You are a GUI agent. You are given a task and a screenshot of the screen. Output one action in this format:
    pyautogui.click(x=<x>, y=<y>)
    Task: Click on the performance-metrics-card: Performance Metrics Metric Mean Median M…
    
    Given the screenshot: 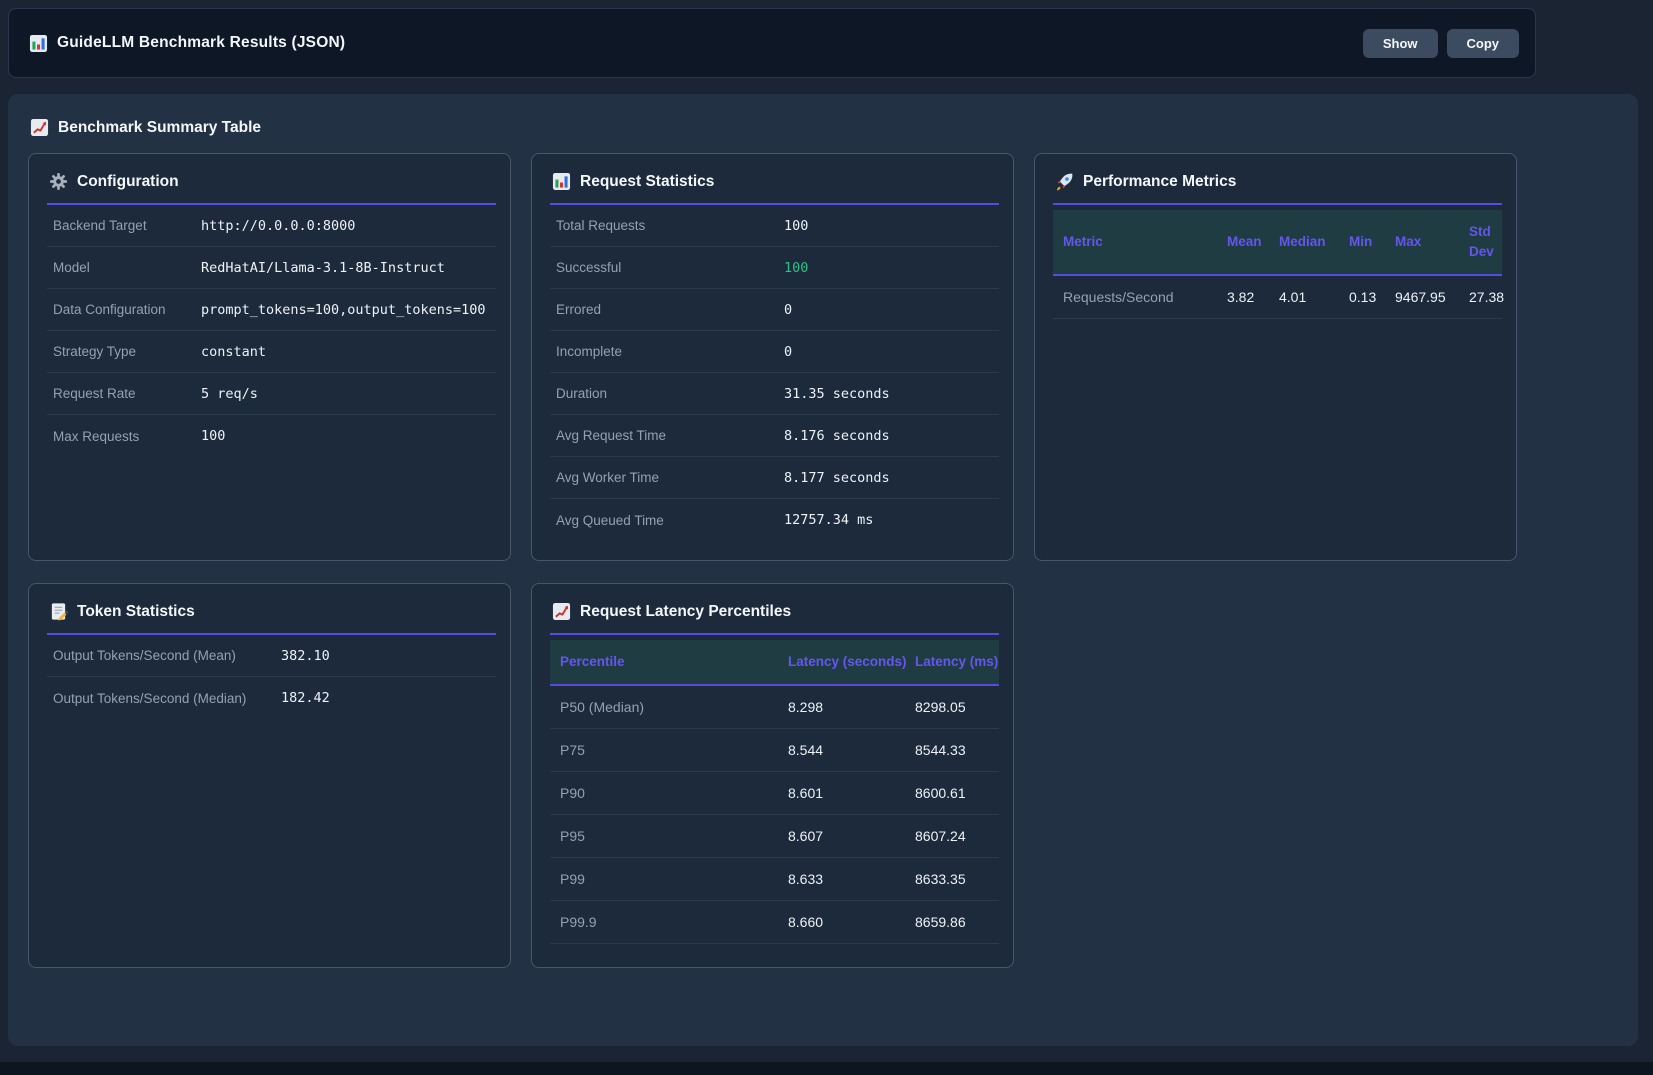 What is the action you would take?
    pyautogui.click(x=1275, y=357)
    